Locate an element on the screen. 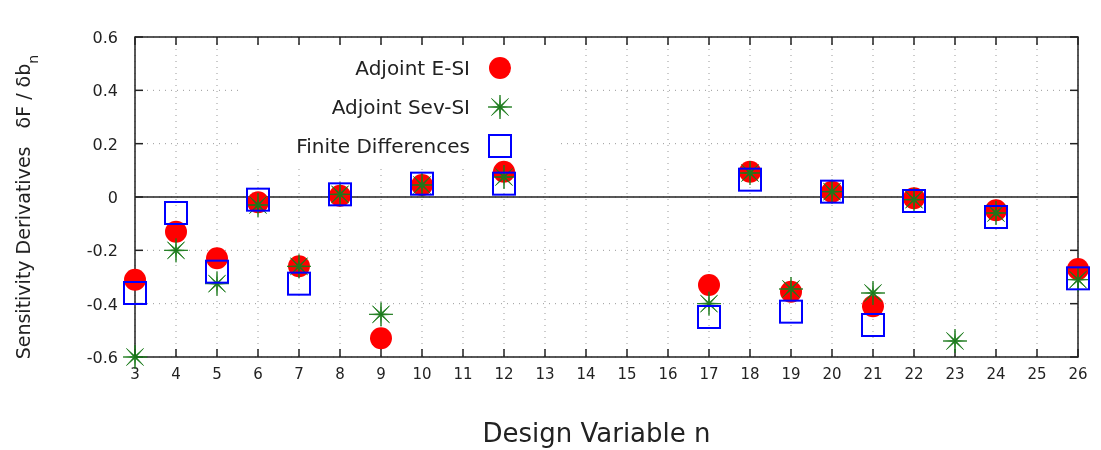 This screenshot has width=1101, height=450. y-tick-label: -0.6 is located at coordinates (102, 357).